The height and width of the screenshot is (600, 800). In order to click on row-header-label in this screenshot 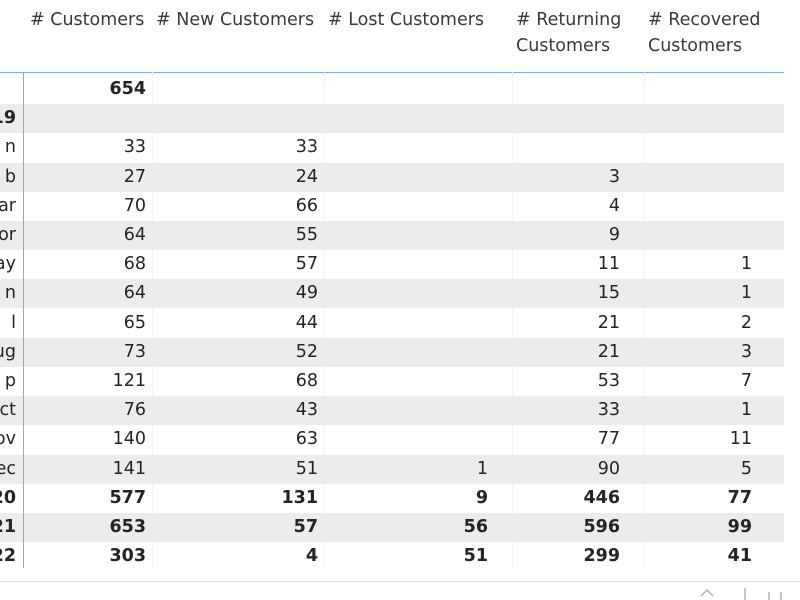, I will do `click(8, 89)`.